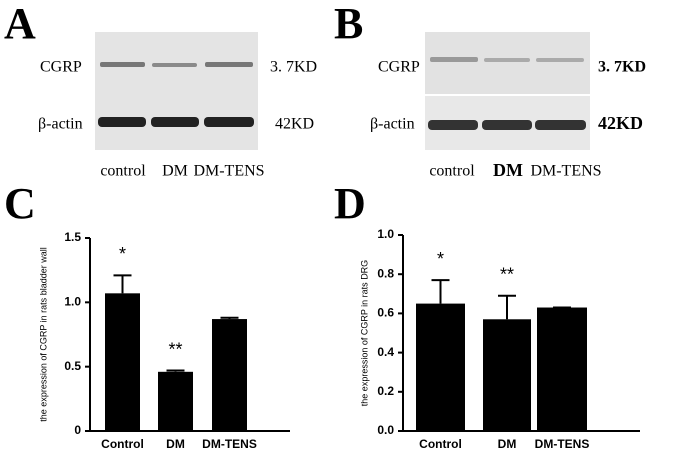  Describe the element at coordinates (72, 237) in the screenshot. I see `y-tick-label: 1.5` at that location.